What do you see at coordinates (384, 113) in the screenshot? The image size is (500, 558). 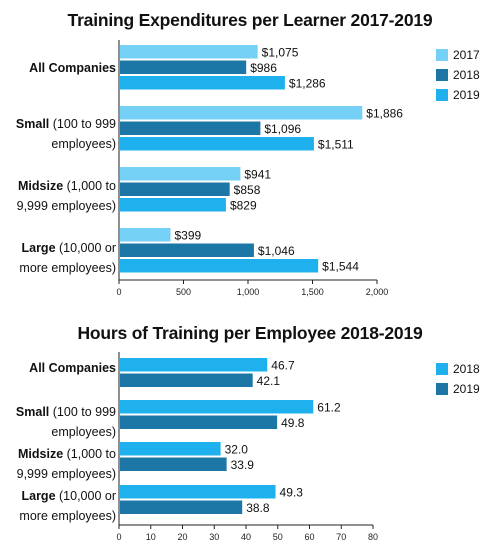 I see `data-label: $1,886` at bounding box center [384, 113].